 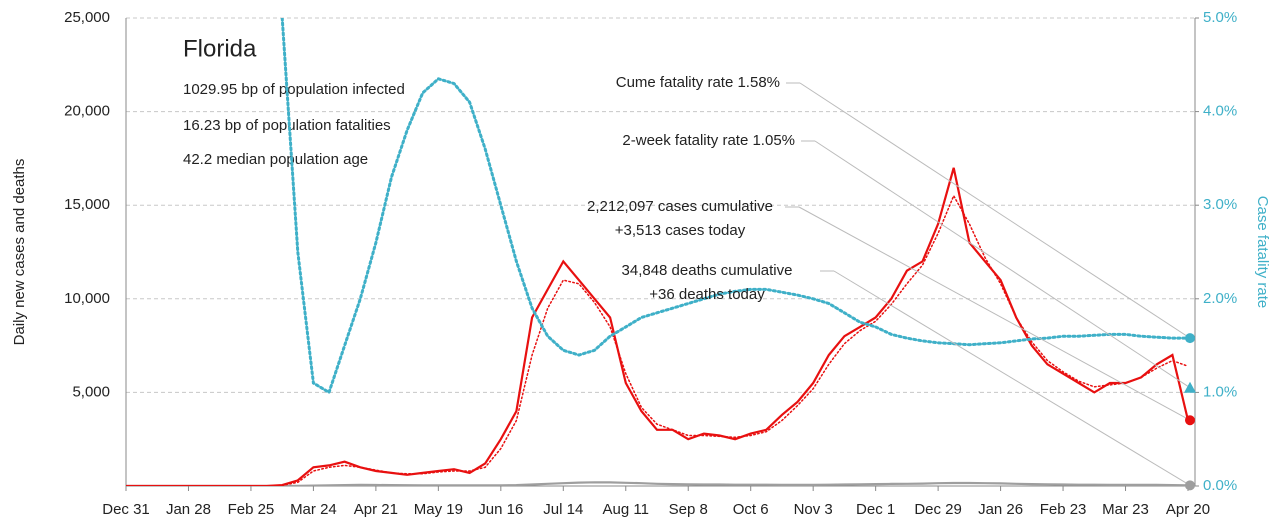 I want to click on annotation: 34,848 deaths cumulative, so click(x=707, y=270).